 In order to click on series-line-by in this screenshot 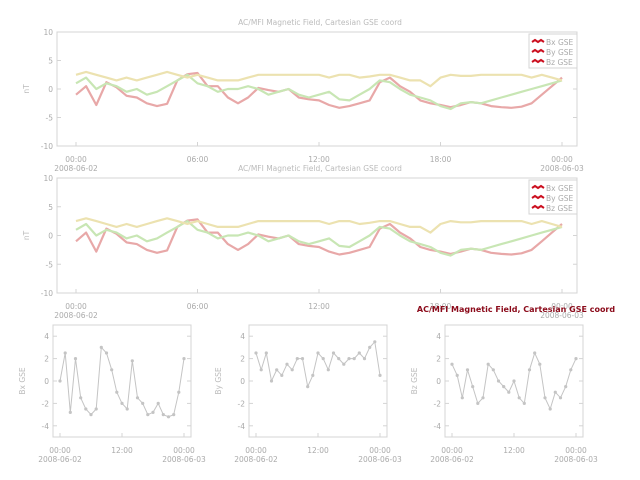, I will do `click(319, 238)`.